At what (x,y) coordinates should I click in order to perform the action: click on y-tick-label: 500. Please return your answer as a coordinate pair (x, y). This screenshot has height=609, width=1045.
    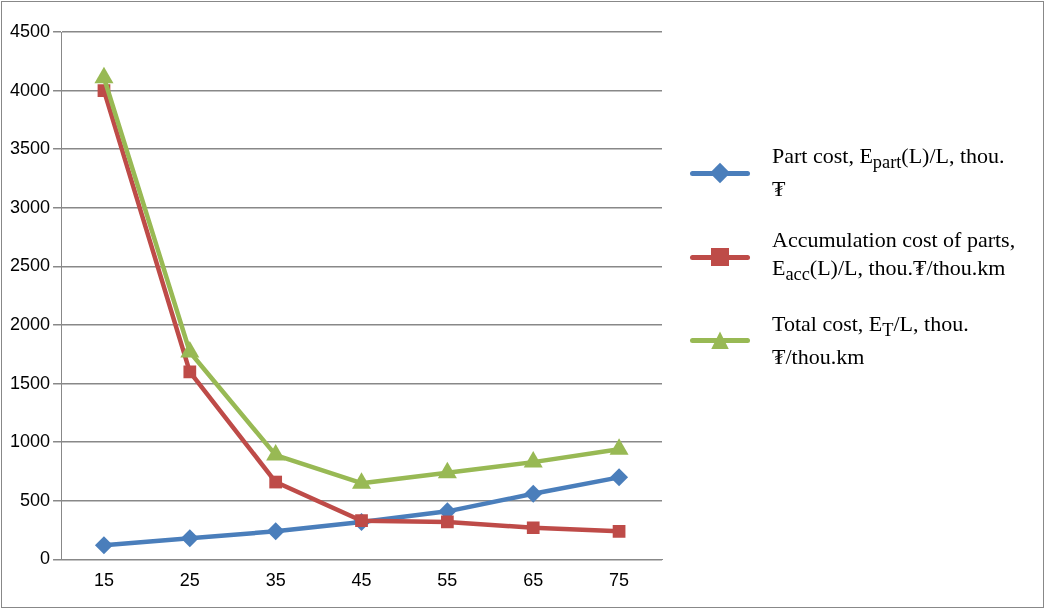
    Looking at the image, I should click on (35, 499).